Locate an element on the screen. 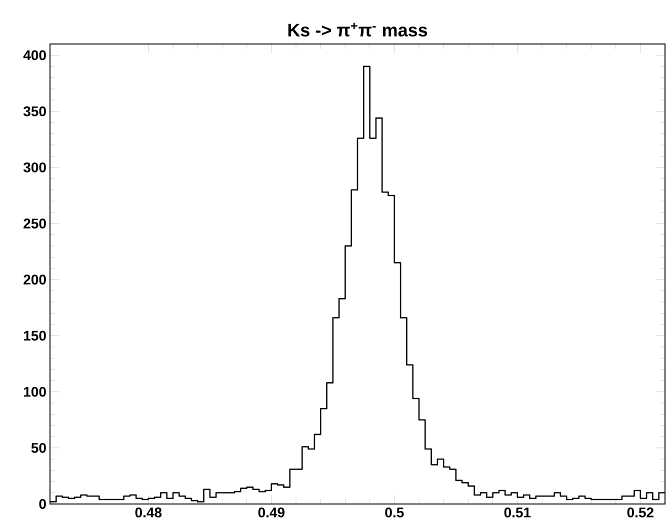  x-tick-label: 0.5 is located at coordinates (394, 513).